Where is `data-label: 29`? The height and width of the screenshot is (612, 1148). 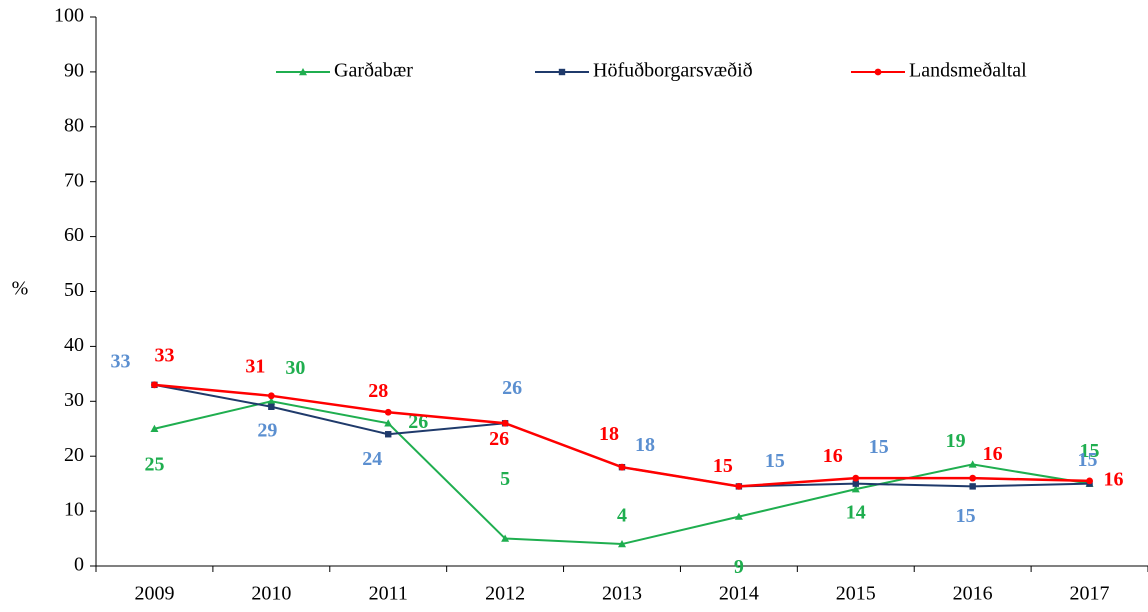 data-label: 29 is located at coordinates (267, 430).